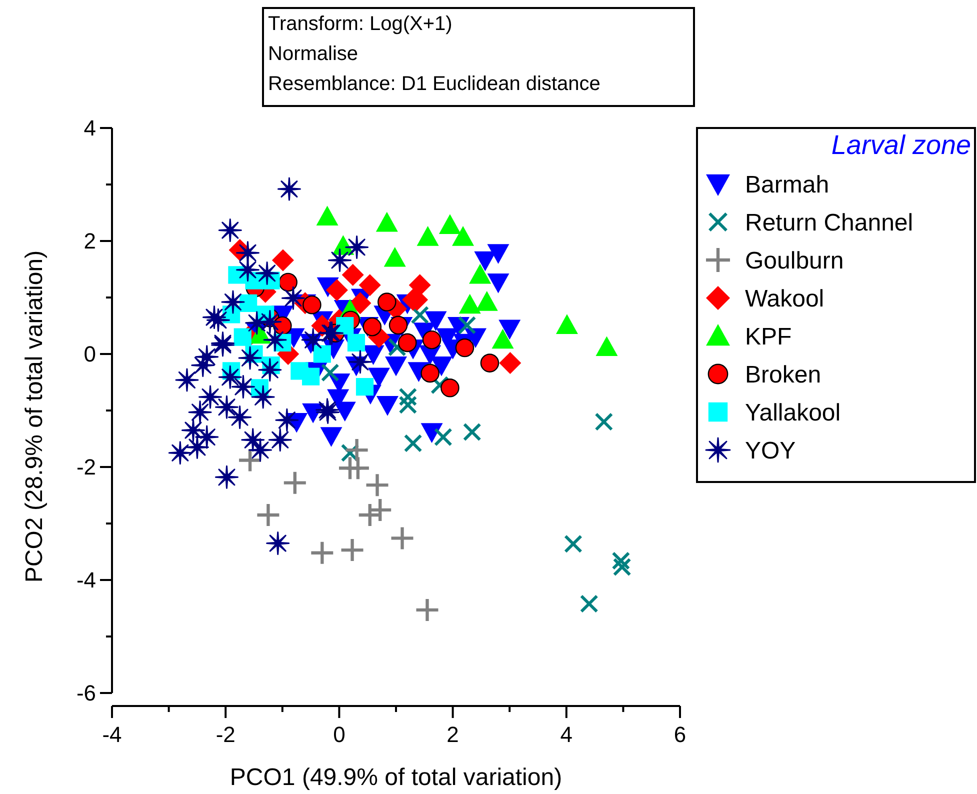 The width and height of the screenshot is (977, 794). Describe the element at coordinates (86, 580) in the screenshot. I see `y-tick-label: -4` at that location.